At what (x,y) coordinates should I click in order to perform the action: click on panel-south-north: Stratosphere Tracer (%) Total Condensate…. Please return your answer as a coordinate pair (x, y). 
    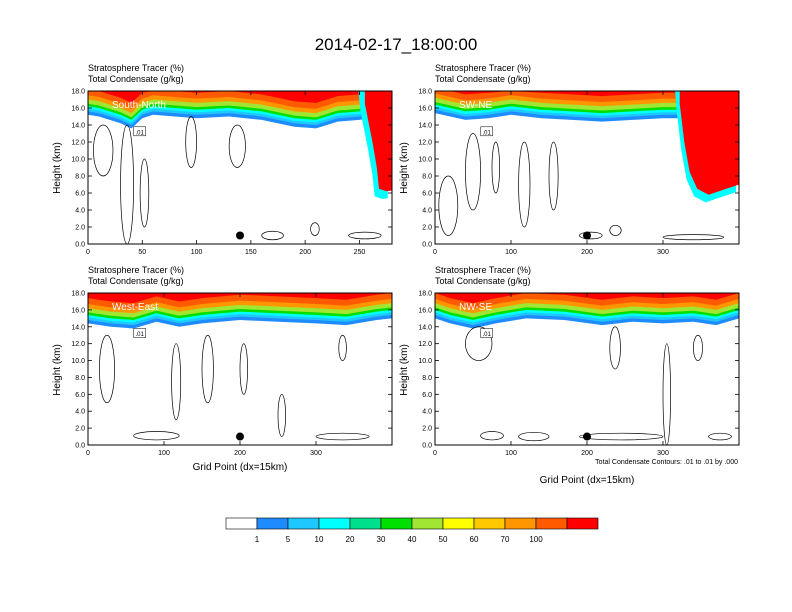
    Looking at the image, I should click on (222, 159).